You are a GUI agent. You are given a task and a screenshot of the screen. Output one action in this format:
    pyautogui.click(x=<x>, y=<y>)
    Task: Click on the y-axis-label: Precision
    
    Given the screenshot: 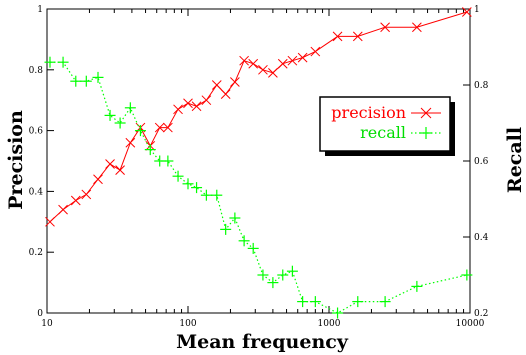 What is the action you would take?
    pyautogui.click(x=16, y=160)
    